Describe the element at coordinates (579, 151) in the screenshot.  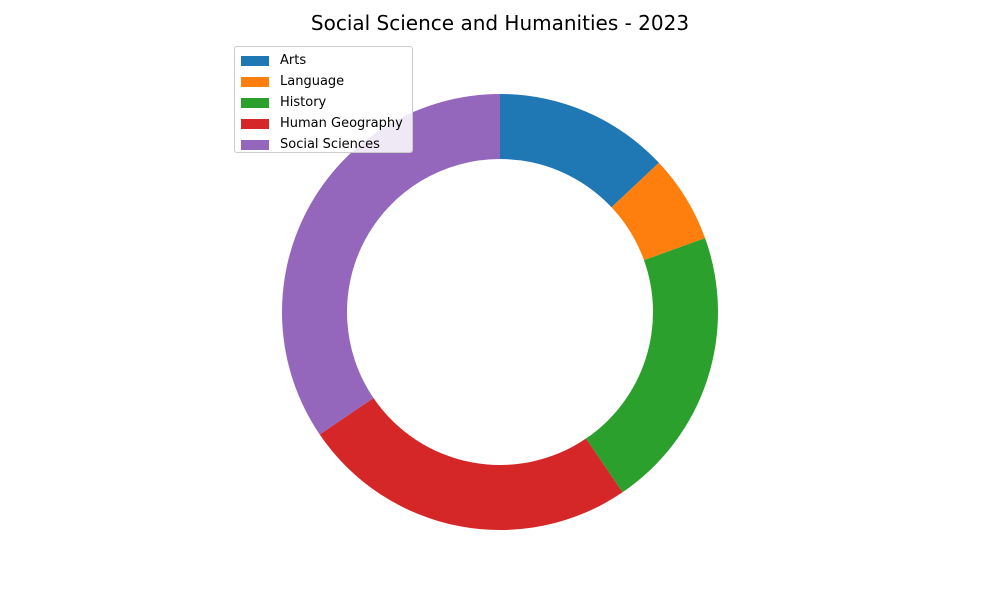
I see `slice-arts` at that location.